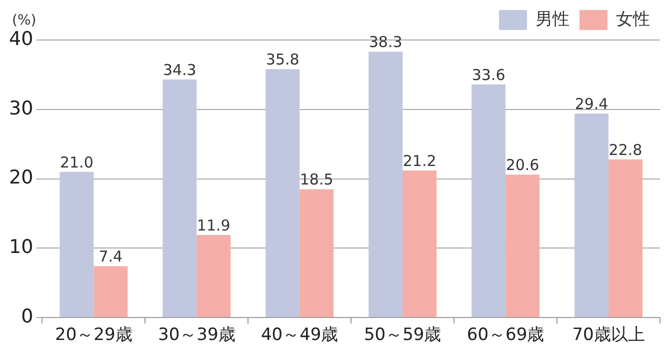 This screenshot has height=348, width=668. Describe the element at coordinates (21, 247) in the screenshot. I see `y-tick-label: 10` at that location.